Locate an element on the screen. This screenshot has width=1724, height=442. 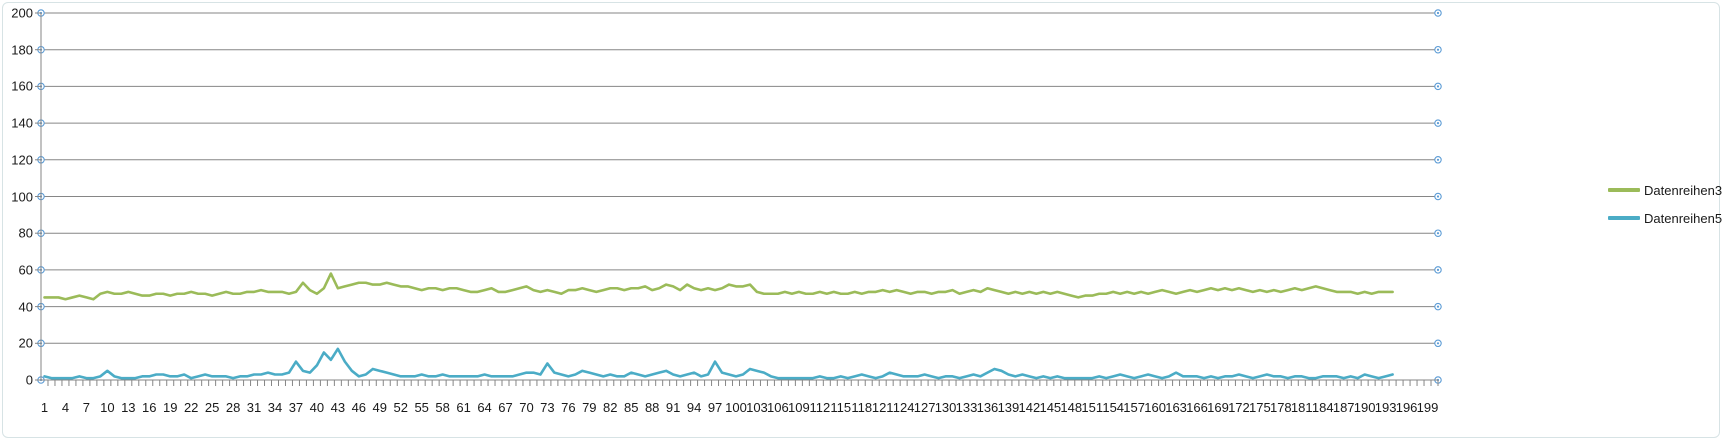
x-axis-tick-label: 67 is located at coordinates (505, 407).